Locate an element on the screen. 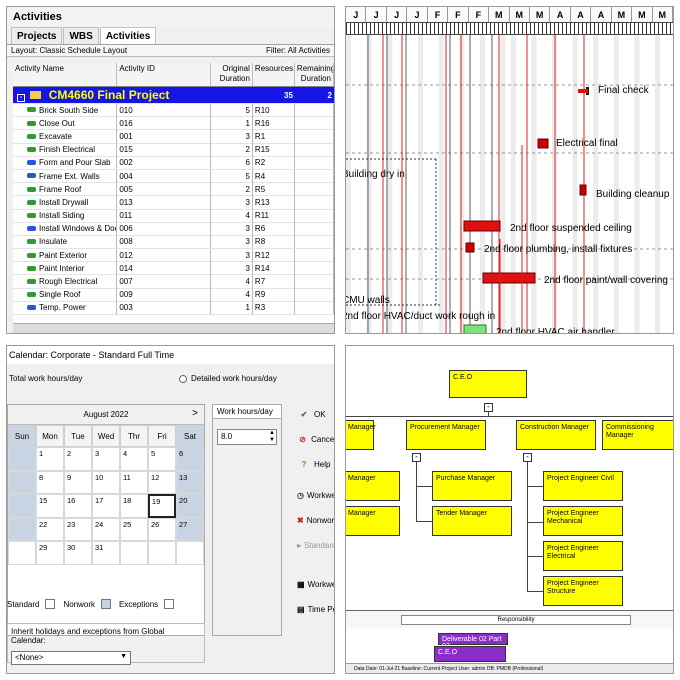  table-row: Insulate 008 3 R8 is located at coordinates (173, 242).